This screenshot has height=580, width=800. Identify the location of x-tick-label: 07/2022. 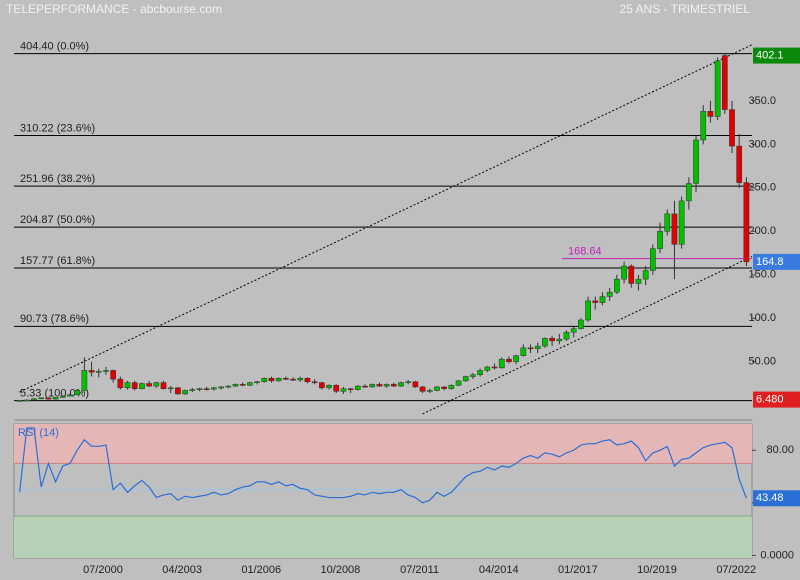
(736, 570).